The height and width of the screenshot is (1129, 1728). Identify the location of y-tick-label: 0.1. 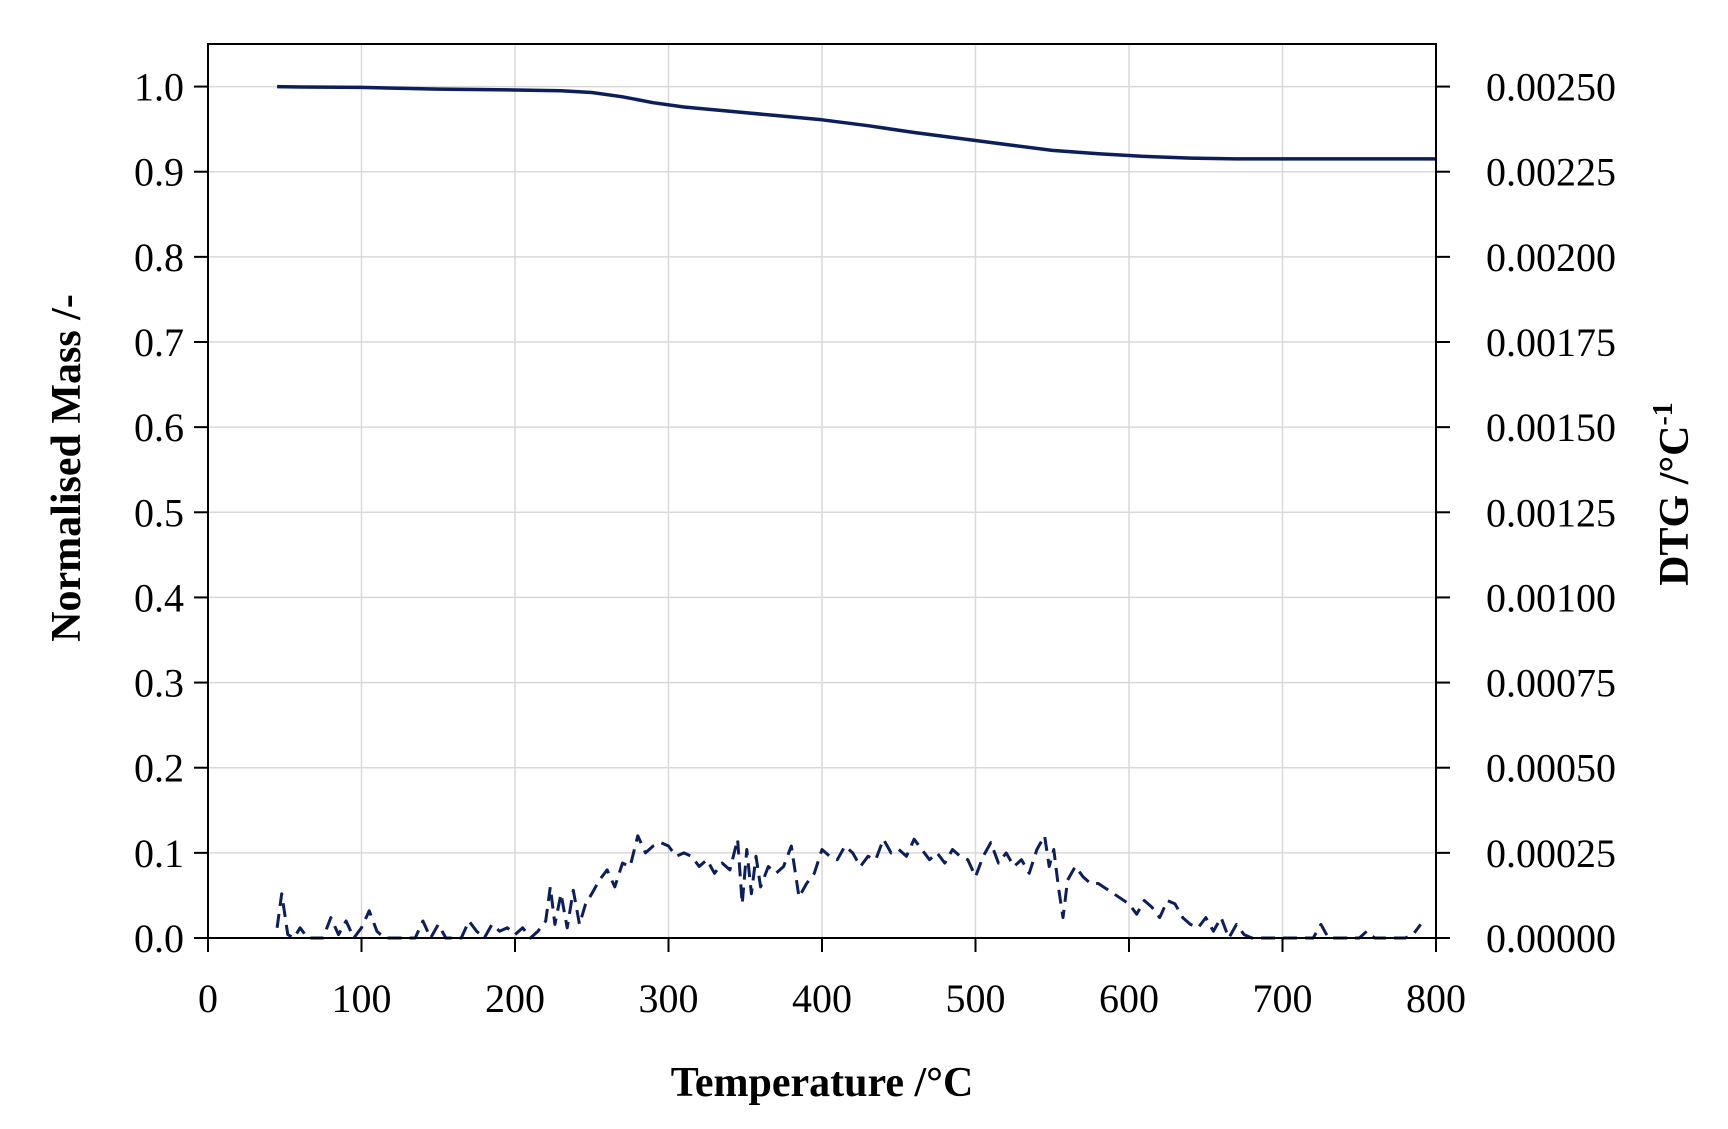
(159, 853).